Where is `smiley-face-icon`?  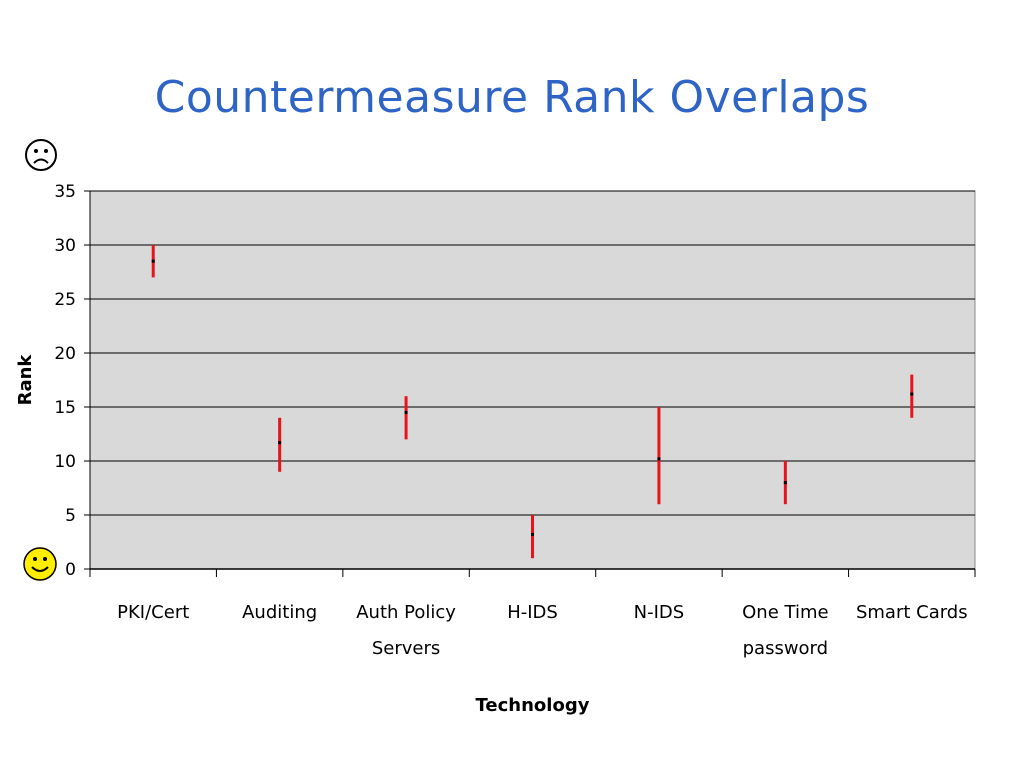
smiley-face-icon is located at coordinates (40, 564).